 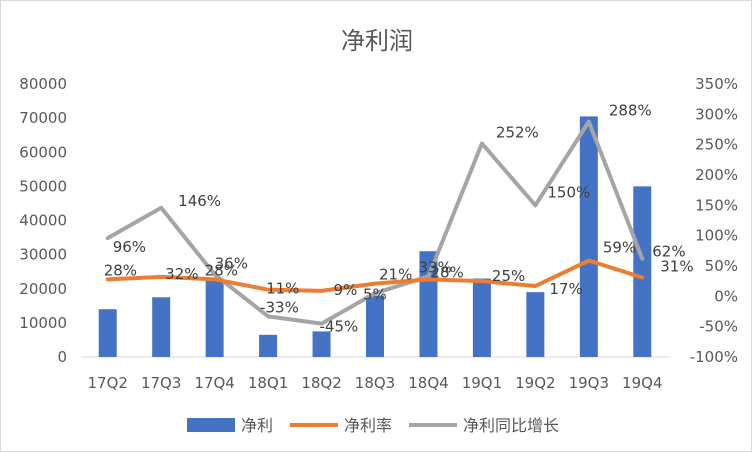 I want to click on left-tick-label: 20000, so click(x=43, y=289).